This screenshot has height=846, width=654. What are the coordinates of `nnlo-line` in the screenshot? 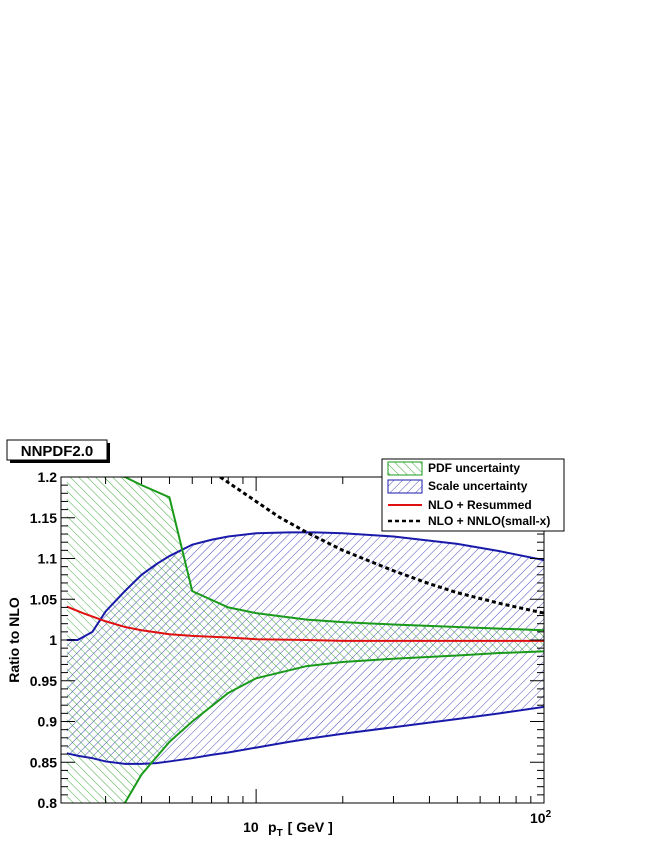 It's located at (381, 546).